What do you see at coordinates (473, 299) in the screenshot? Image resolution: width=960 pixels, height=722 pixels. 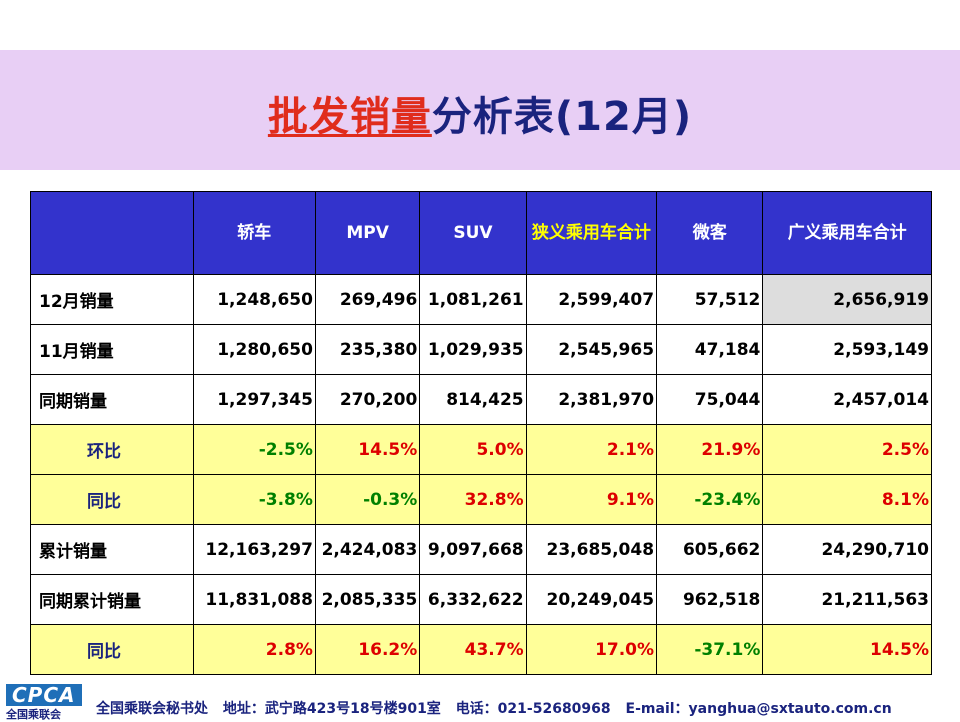 I see `table-cell: 1,081,261` at bounding box center [473, 299].